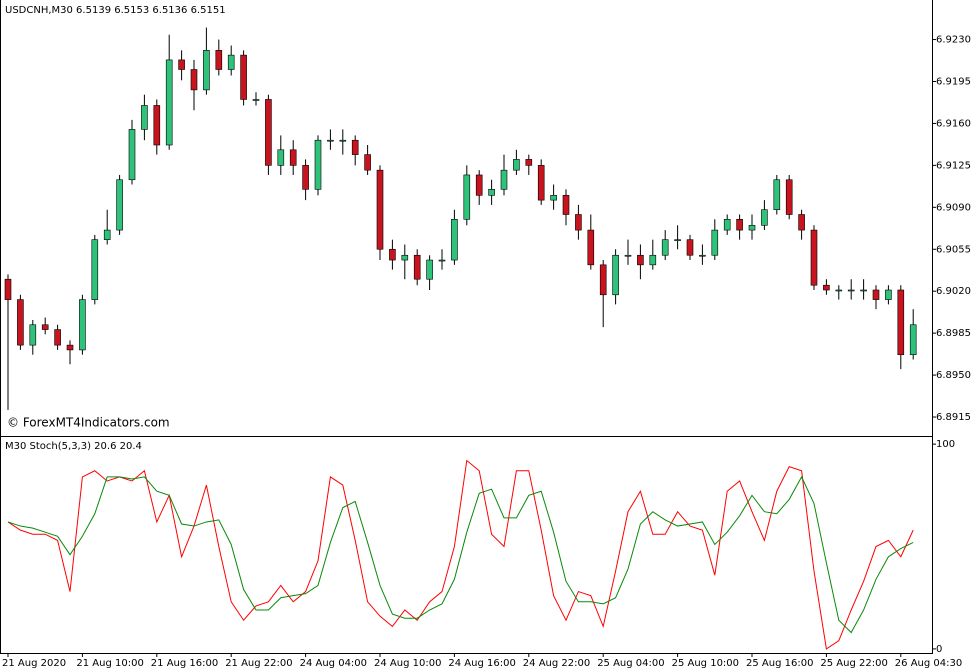 The image size is (977, 672). I want to click on x-tick-label: 21 Aug 16:00, so click(184, 663).